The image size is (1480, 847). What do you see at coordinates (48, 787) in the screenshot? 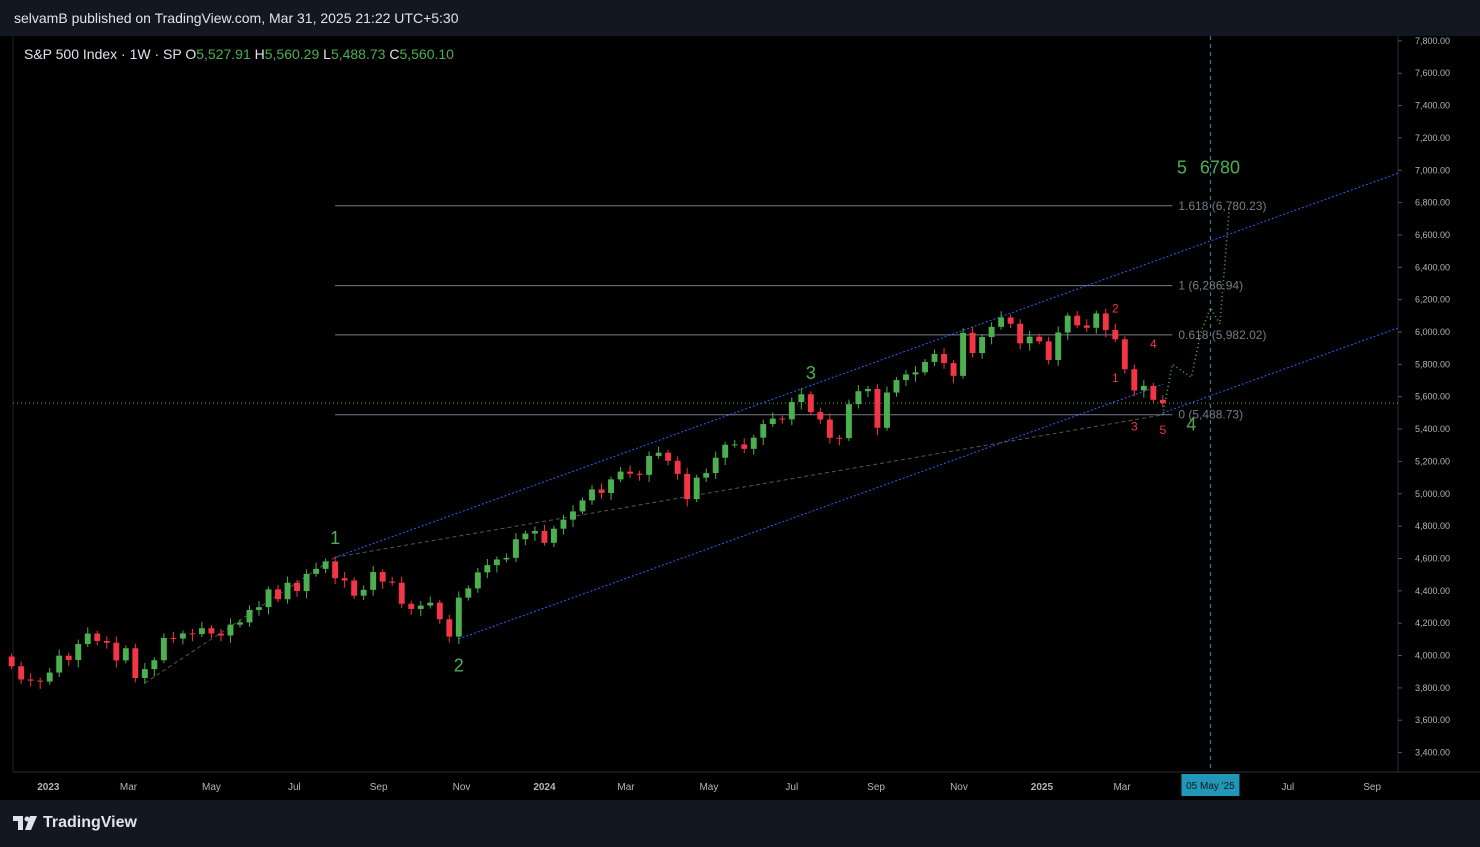
I see `x-tick-label: 2023` at bounding box center [48, 787].